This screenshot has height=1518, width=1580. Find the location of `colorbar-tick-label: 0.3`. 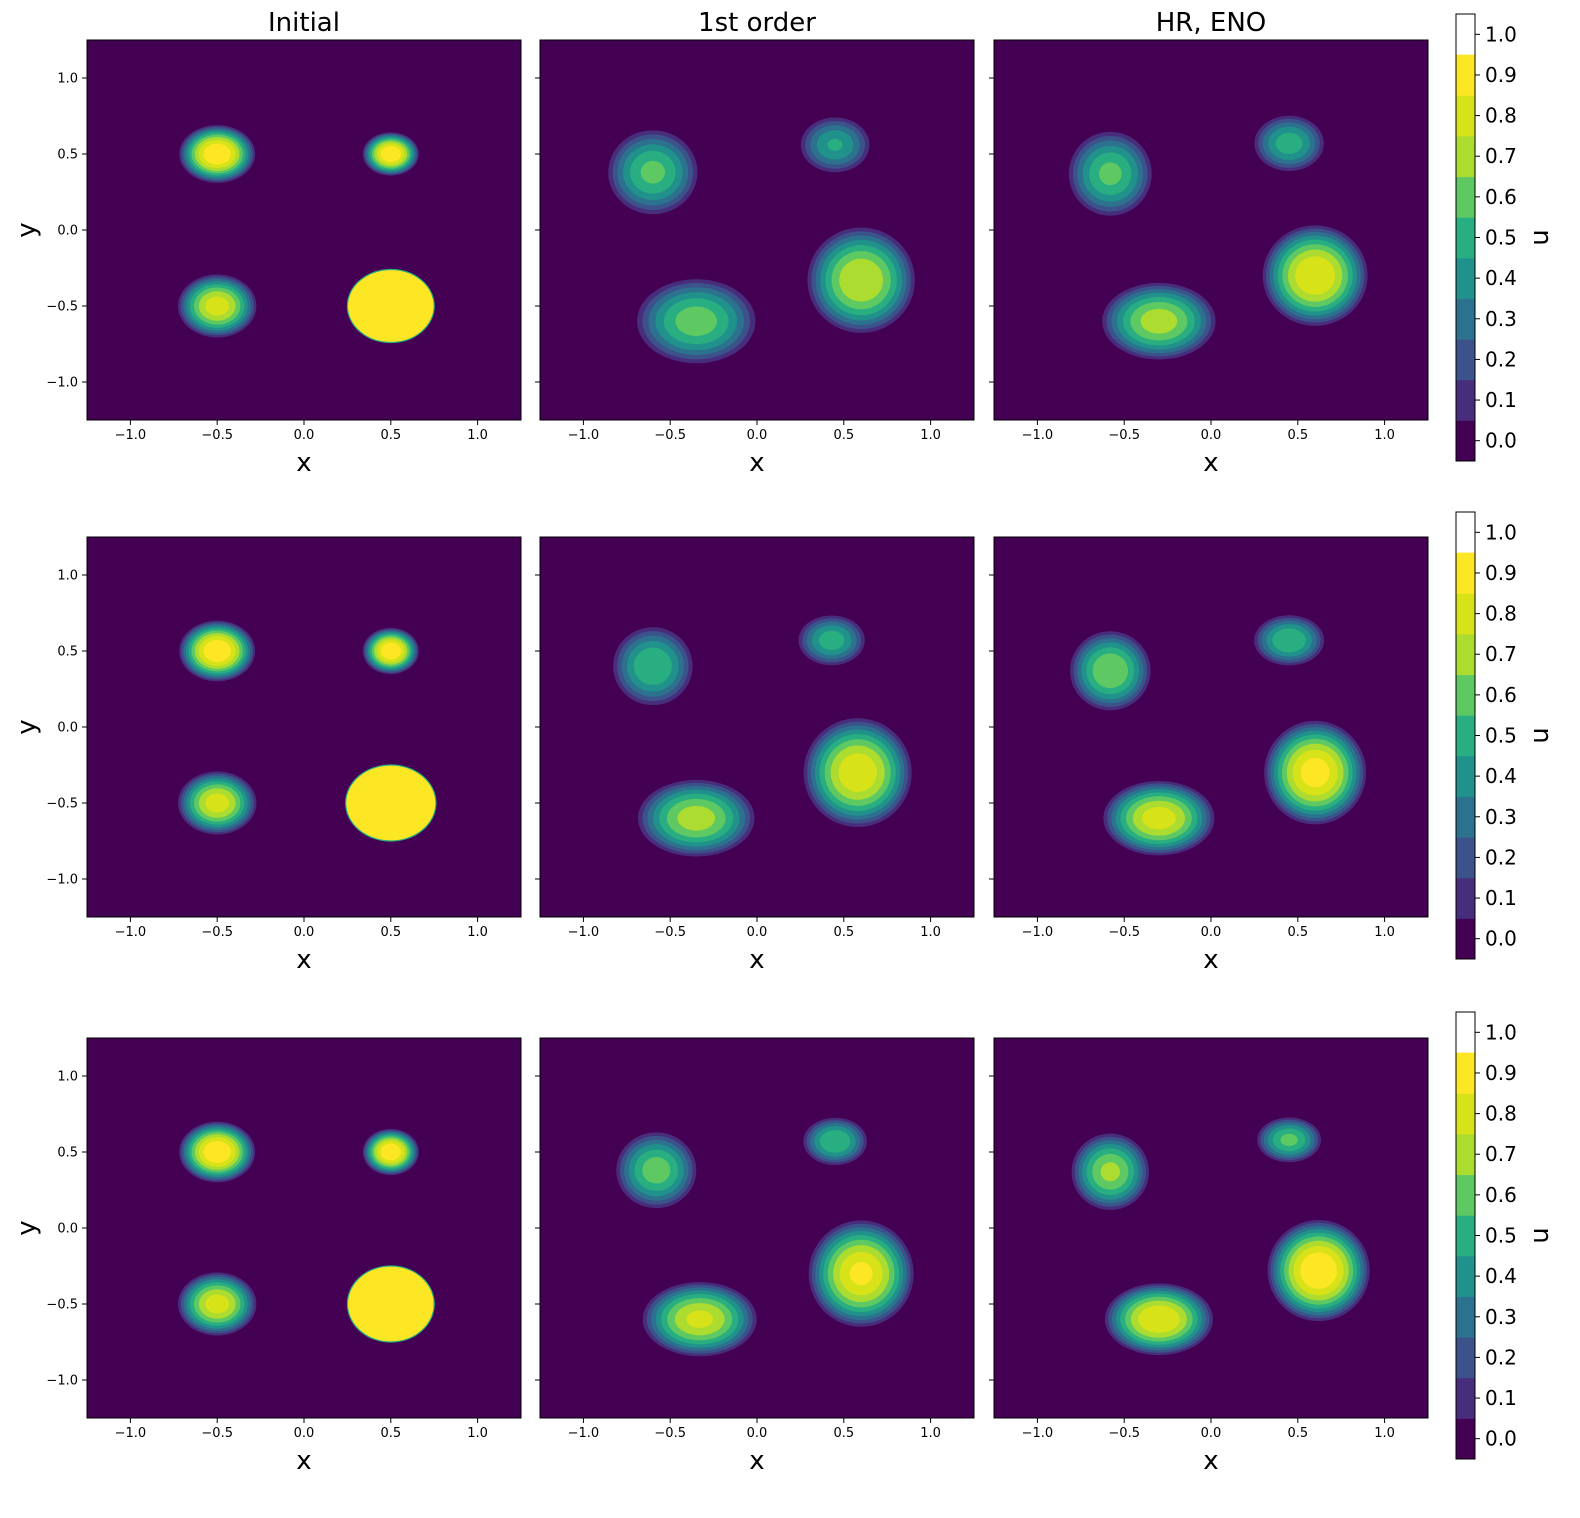

colorbar-tick-label: 0.3 is located at coordinates (1501, 817).